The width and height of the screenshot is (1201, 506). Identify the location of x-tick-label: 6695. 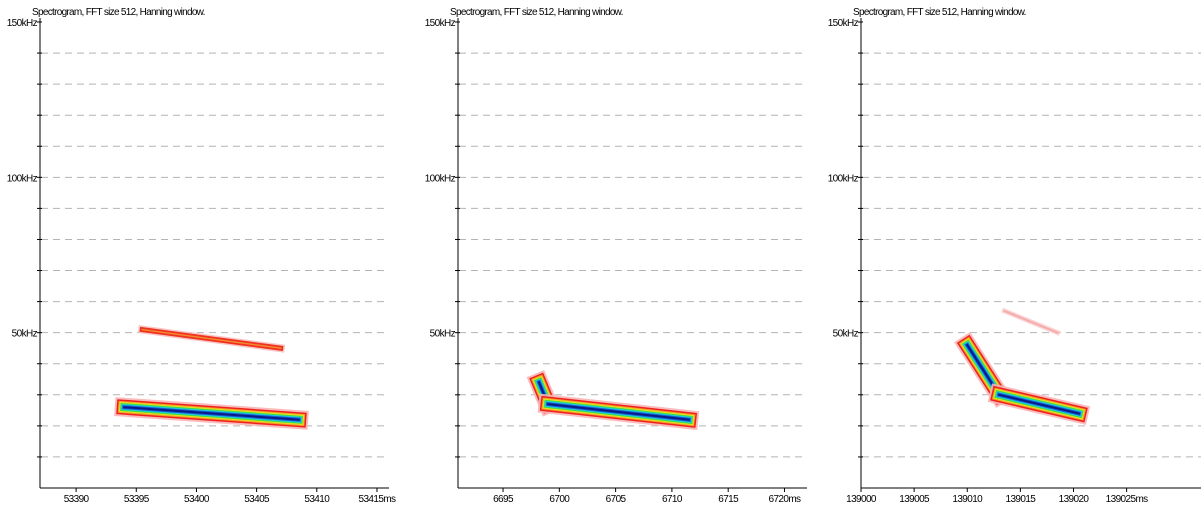
(503, 499).